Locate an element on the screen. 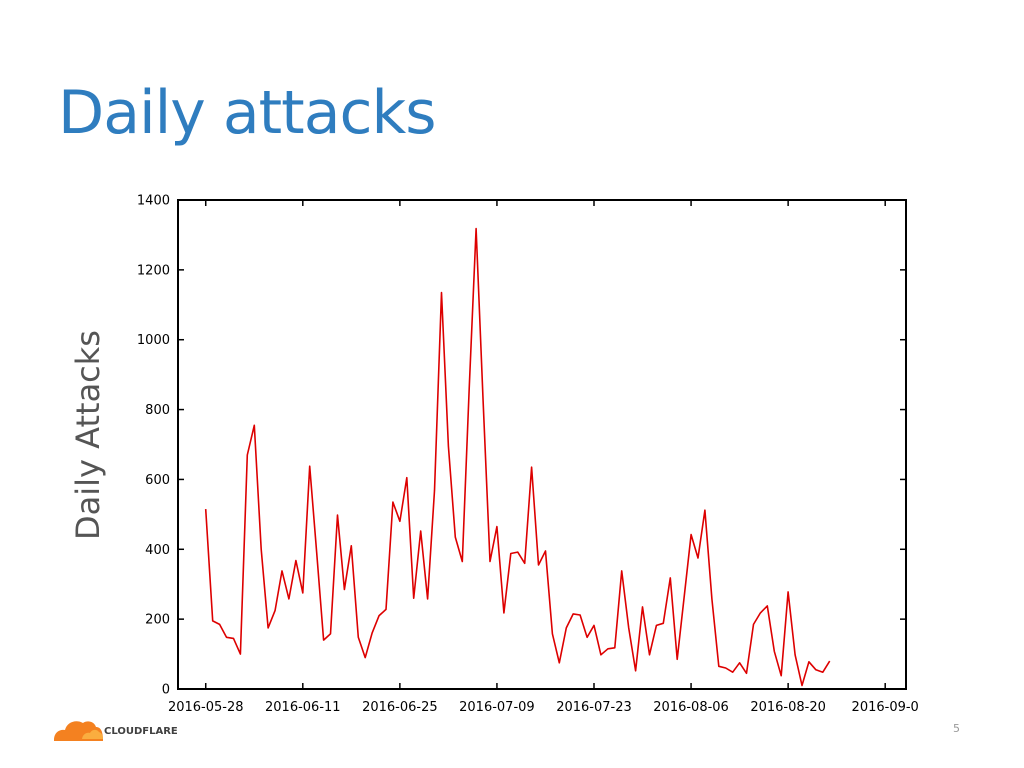 The height and width of the screenshot is (768, 1024). x-tick-label: 2016-06-11 is located at coordinates (303, 707).